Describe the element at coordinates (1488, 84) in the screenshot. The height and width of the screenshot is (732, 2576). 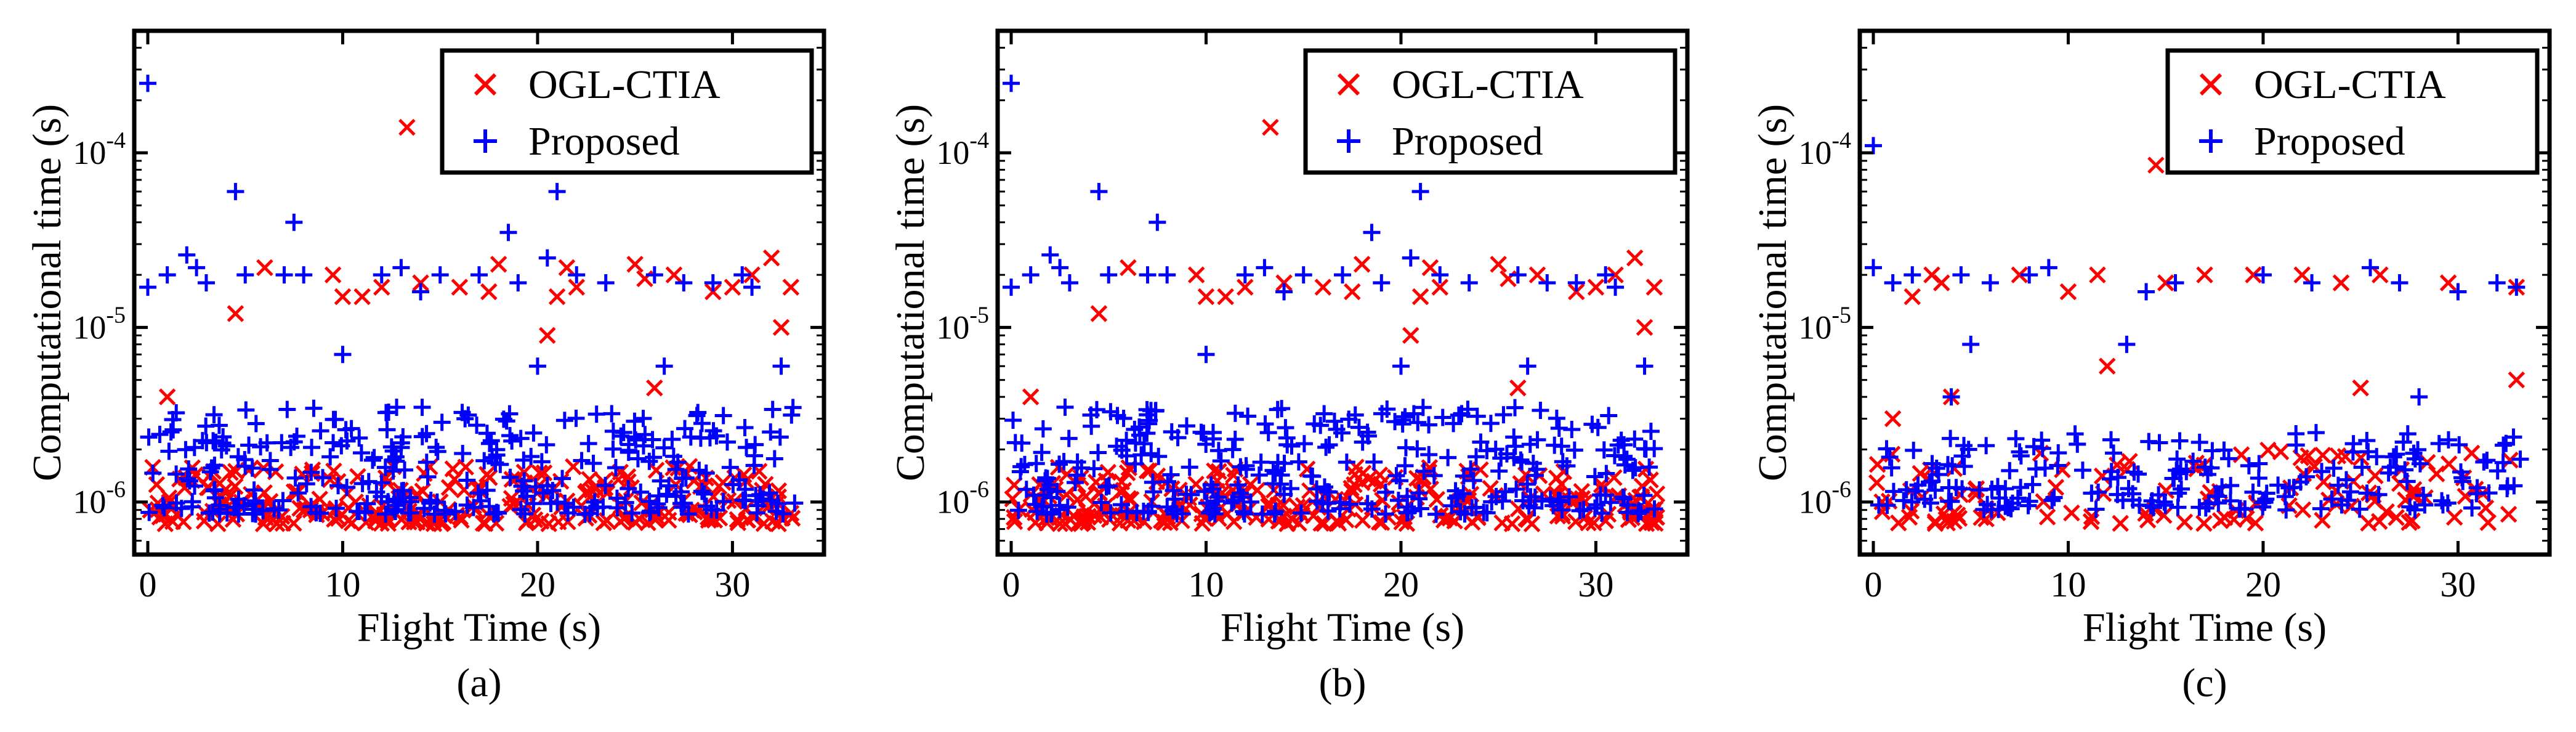
I see `legend-entry: OGL-CTIA` at that location.